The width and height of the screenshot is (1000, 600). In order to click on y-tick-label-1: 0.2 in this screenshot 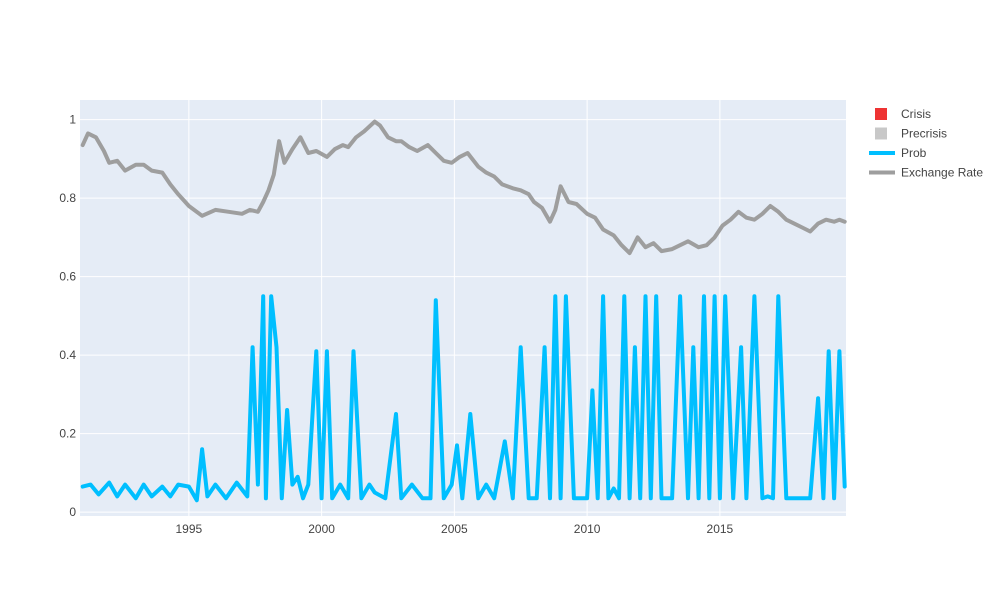, I will do `click(67, 434)`.